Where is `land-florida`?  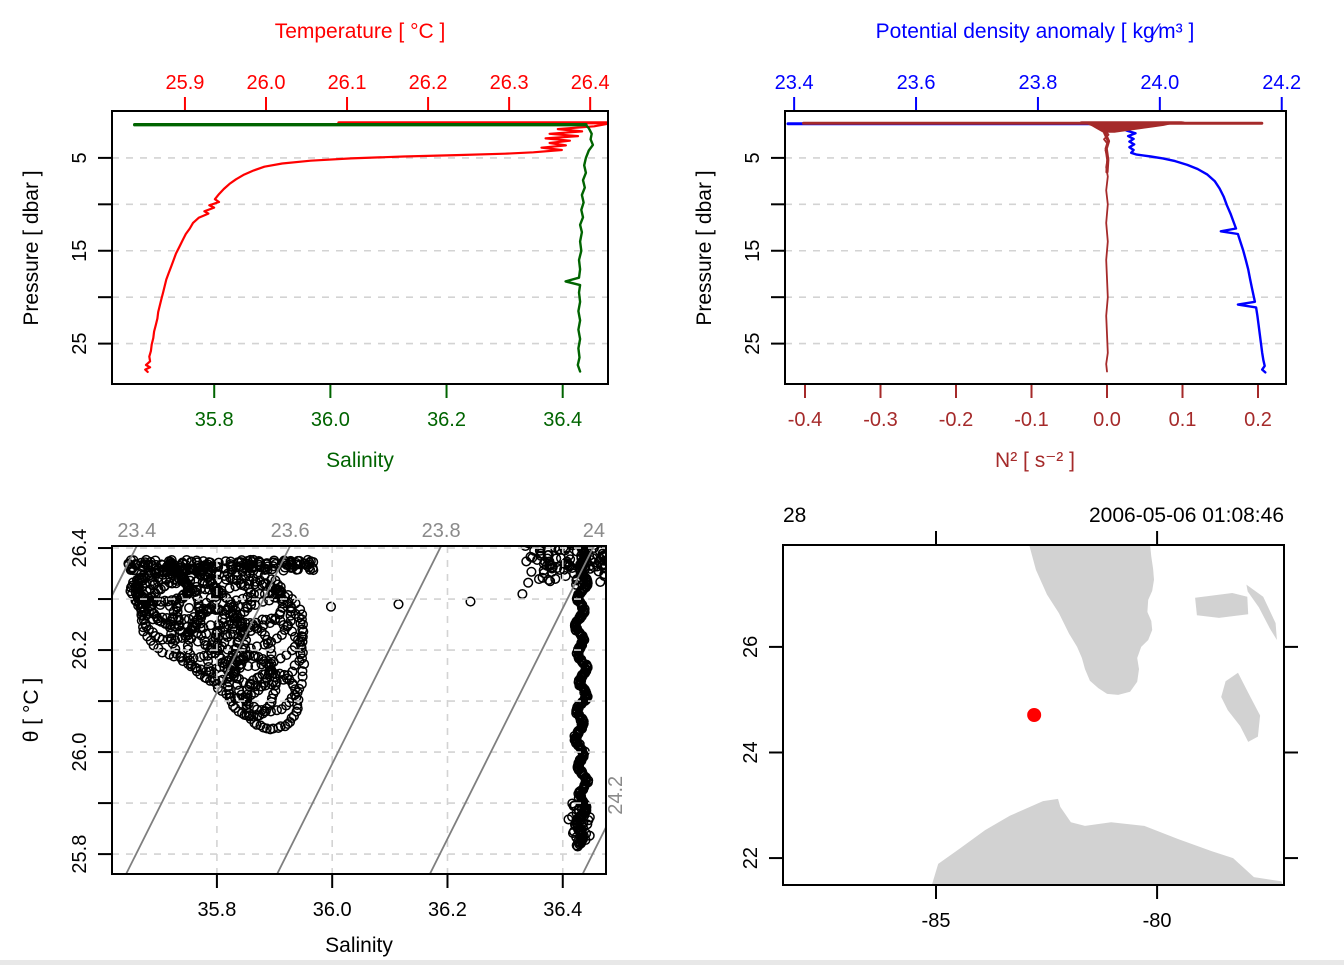 land-florida is located at coordinates (1091, 620).